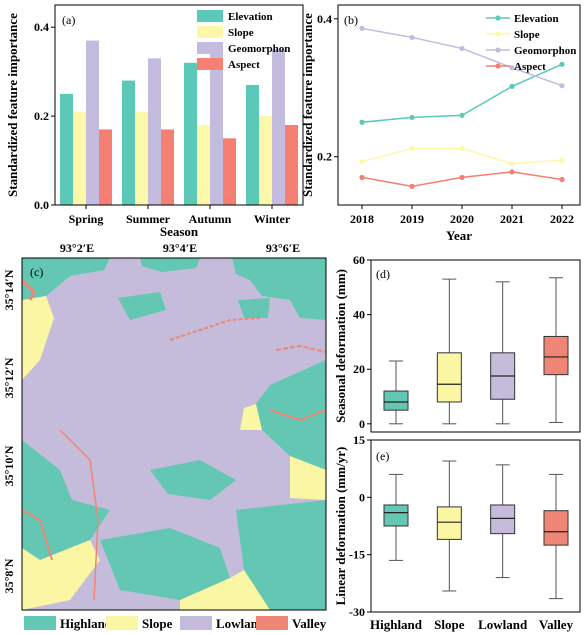 The image size is (585, 635). What do you see at coordinates (278, 127) in the screenshot?
I see `bar-geomorphon-winter` at bounding box center [278, 127].